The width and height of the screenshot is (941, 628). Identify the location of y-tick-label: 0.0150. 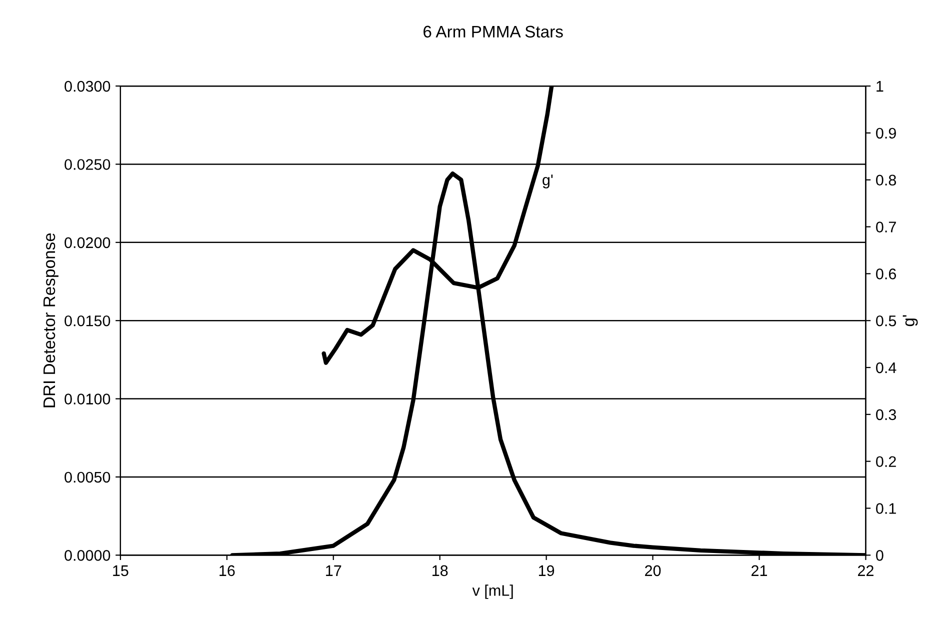
(87, 320).